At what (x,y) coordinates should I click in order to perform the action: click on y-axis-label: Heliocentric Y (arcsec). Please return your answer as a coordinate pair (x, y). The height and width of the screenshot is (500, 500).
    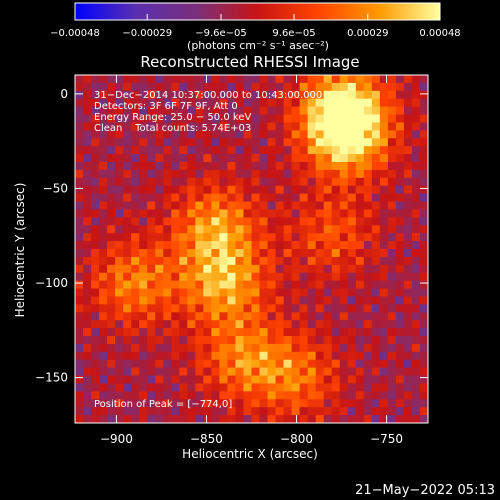
    Looking at the image, I should click on (20, 250).